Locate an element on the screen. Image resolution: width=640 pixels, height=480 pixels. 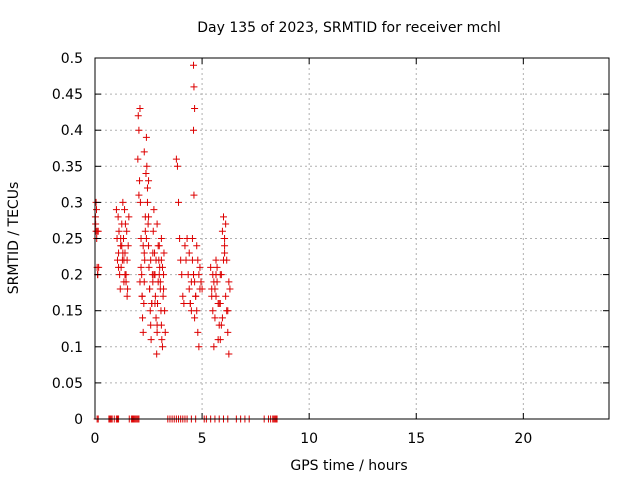
x-tick-label: 15 is located at coordinates (416, 439).